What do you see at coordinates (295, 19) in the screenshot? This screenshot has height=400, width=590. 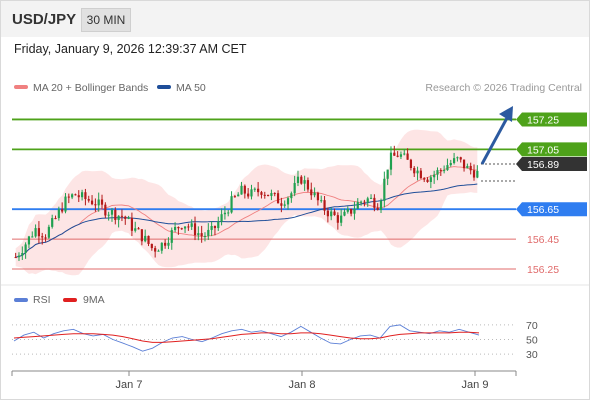 I see `header-bar: USD/JPY 30 MIN` at bounding box center [295, 19].